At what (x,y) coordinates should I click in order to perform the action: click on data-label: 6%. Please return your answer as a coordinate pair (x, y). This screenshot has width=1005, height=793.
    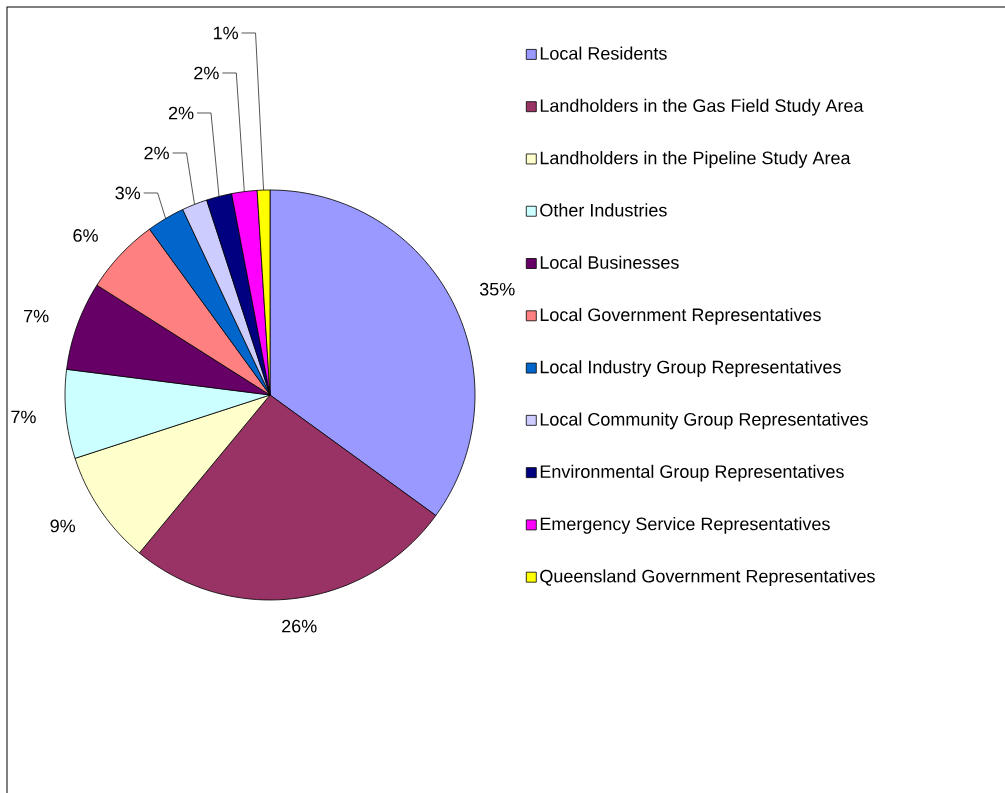
    Looking at the image, I should click on (85, 235).